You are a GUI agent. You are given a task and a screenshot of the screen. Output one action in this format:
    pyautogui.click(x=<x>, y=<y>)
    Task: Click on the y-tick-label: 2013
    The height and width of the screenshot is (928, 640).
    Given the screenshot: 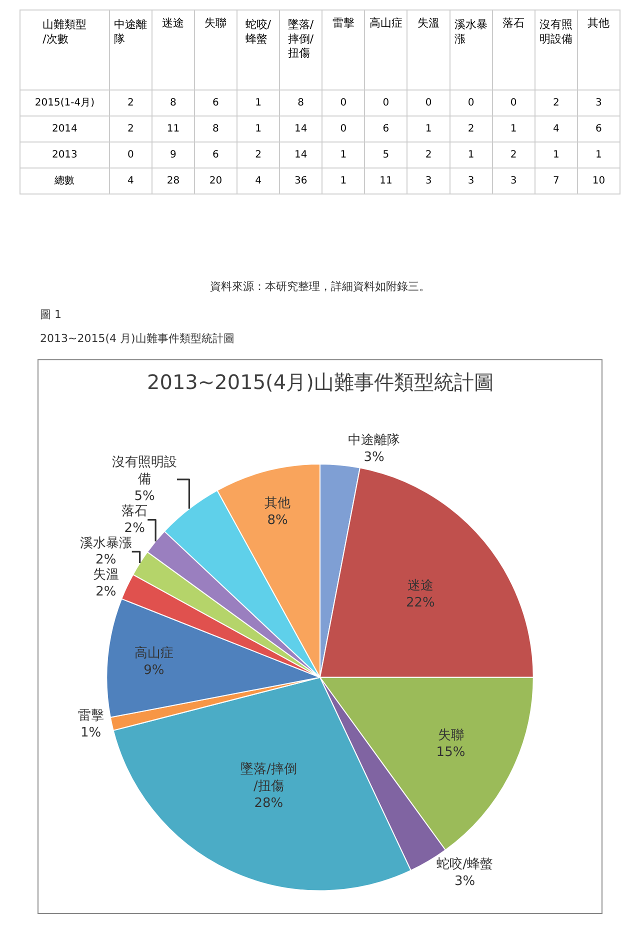 What is the action you would take?
    pyautogui.click(x=65, y=155)
    